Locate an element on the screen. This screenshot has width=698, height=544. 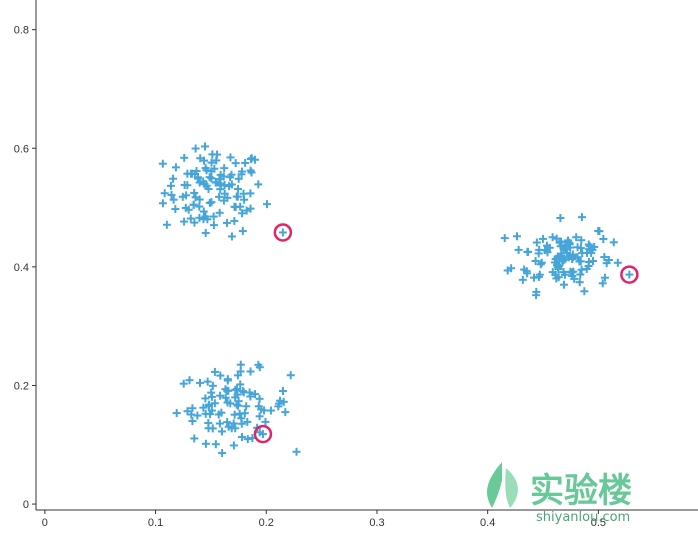
y-tick-label: 0.2 is located at coordinates (21, 386).